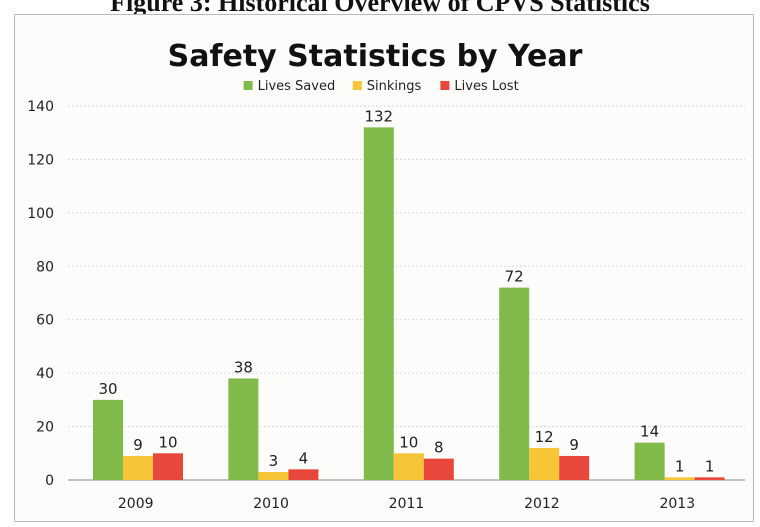  I want to click on data-label: 3, so click(274, 461).